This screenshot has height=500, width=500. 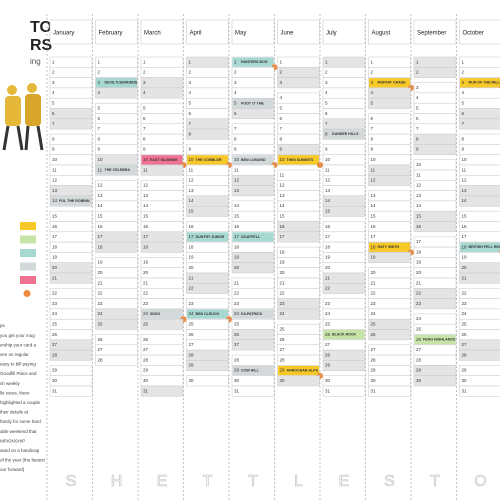 I want to click on footer-letter: L, so click(x=298, y=481).